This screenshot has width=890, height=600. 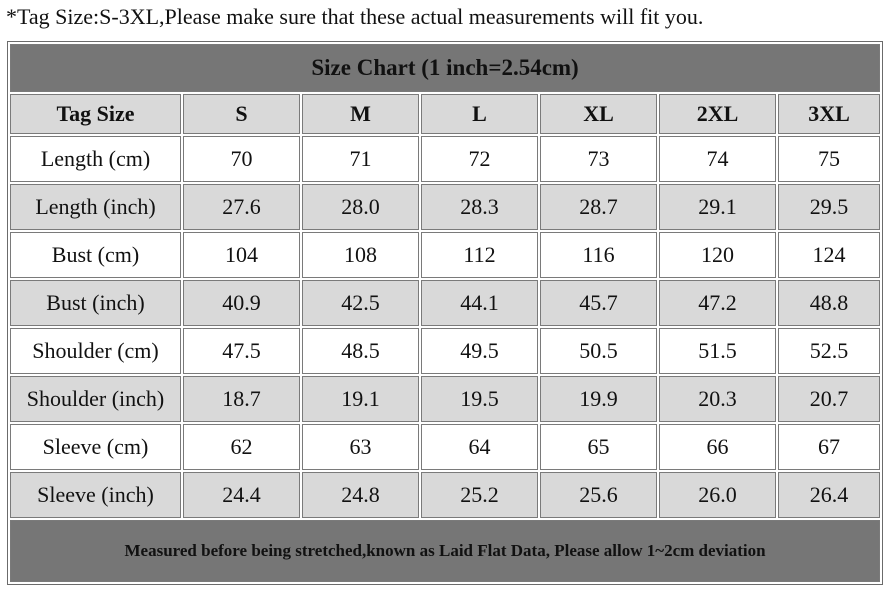 What do you see at coordinates (241, 207) in the screenshot?
I see `value-cell: 27.6` at bounding box center [241, 207].